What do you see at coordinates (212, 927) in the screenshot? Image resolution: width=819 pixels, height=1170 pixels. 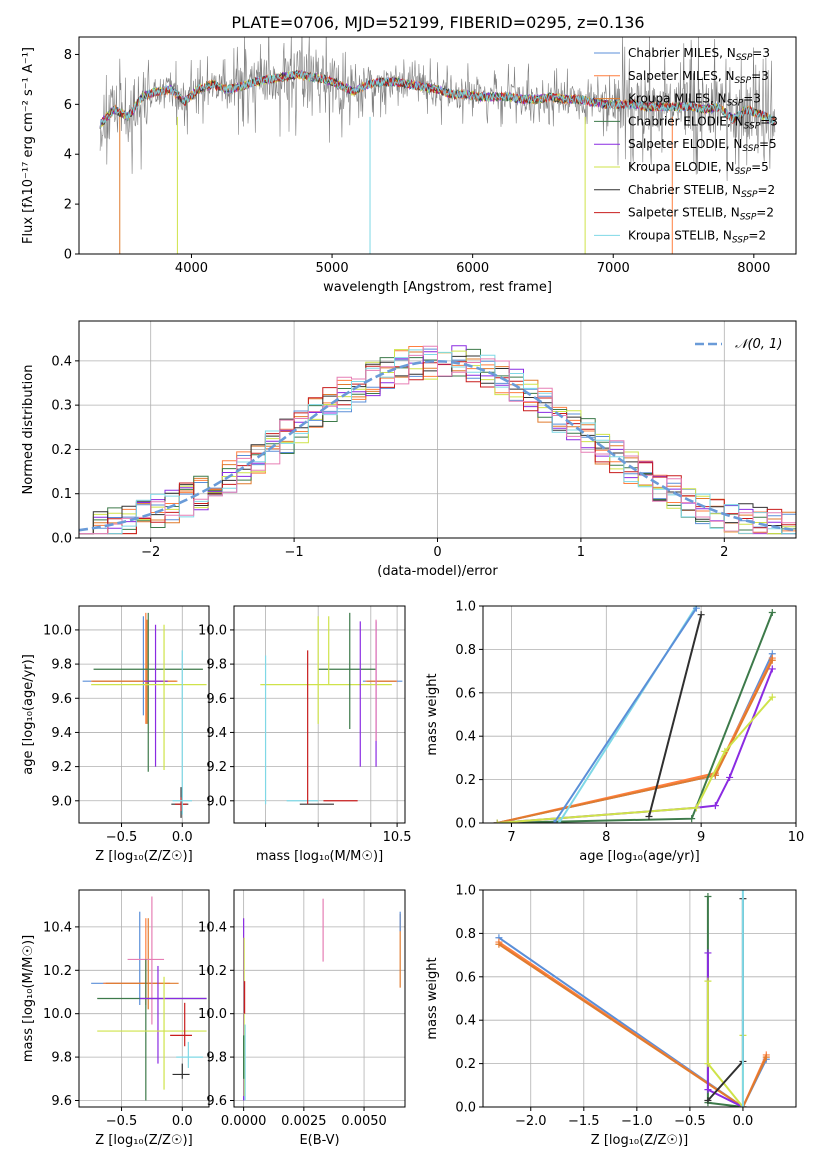 I see `y-tick-label: 10.4` at bounding box center [212, 927].